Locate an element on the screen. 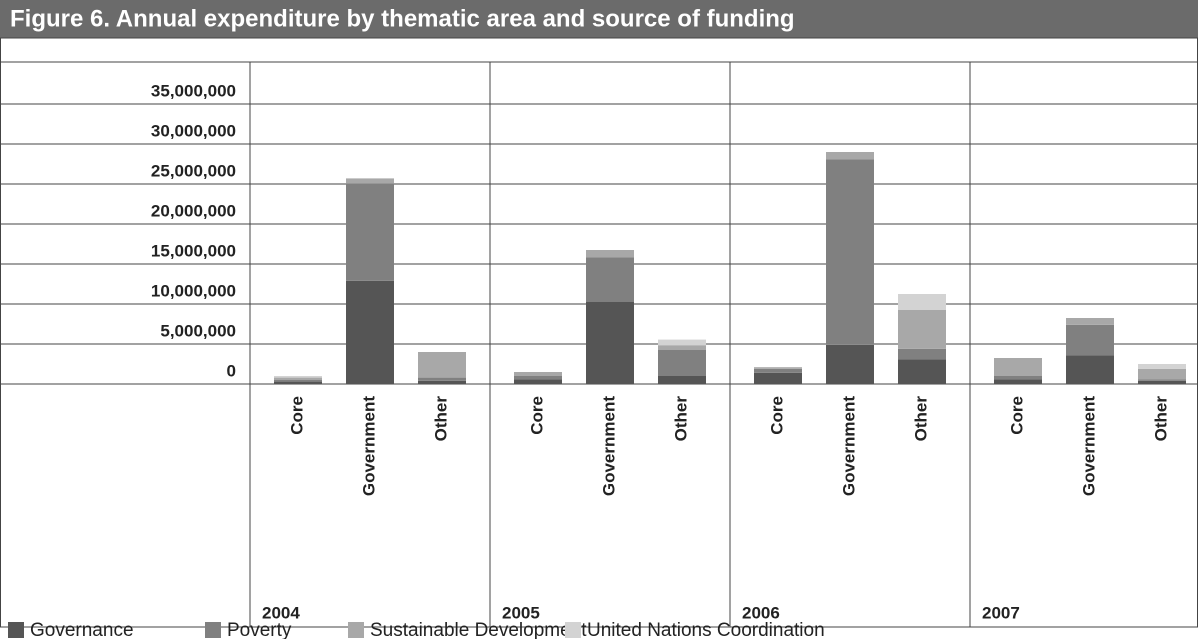 Image resolution: width=1198 pixels, height=639 pixels. legend-label: Governance is located at coordinates (82, 629).